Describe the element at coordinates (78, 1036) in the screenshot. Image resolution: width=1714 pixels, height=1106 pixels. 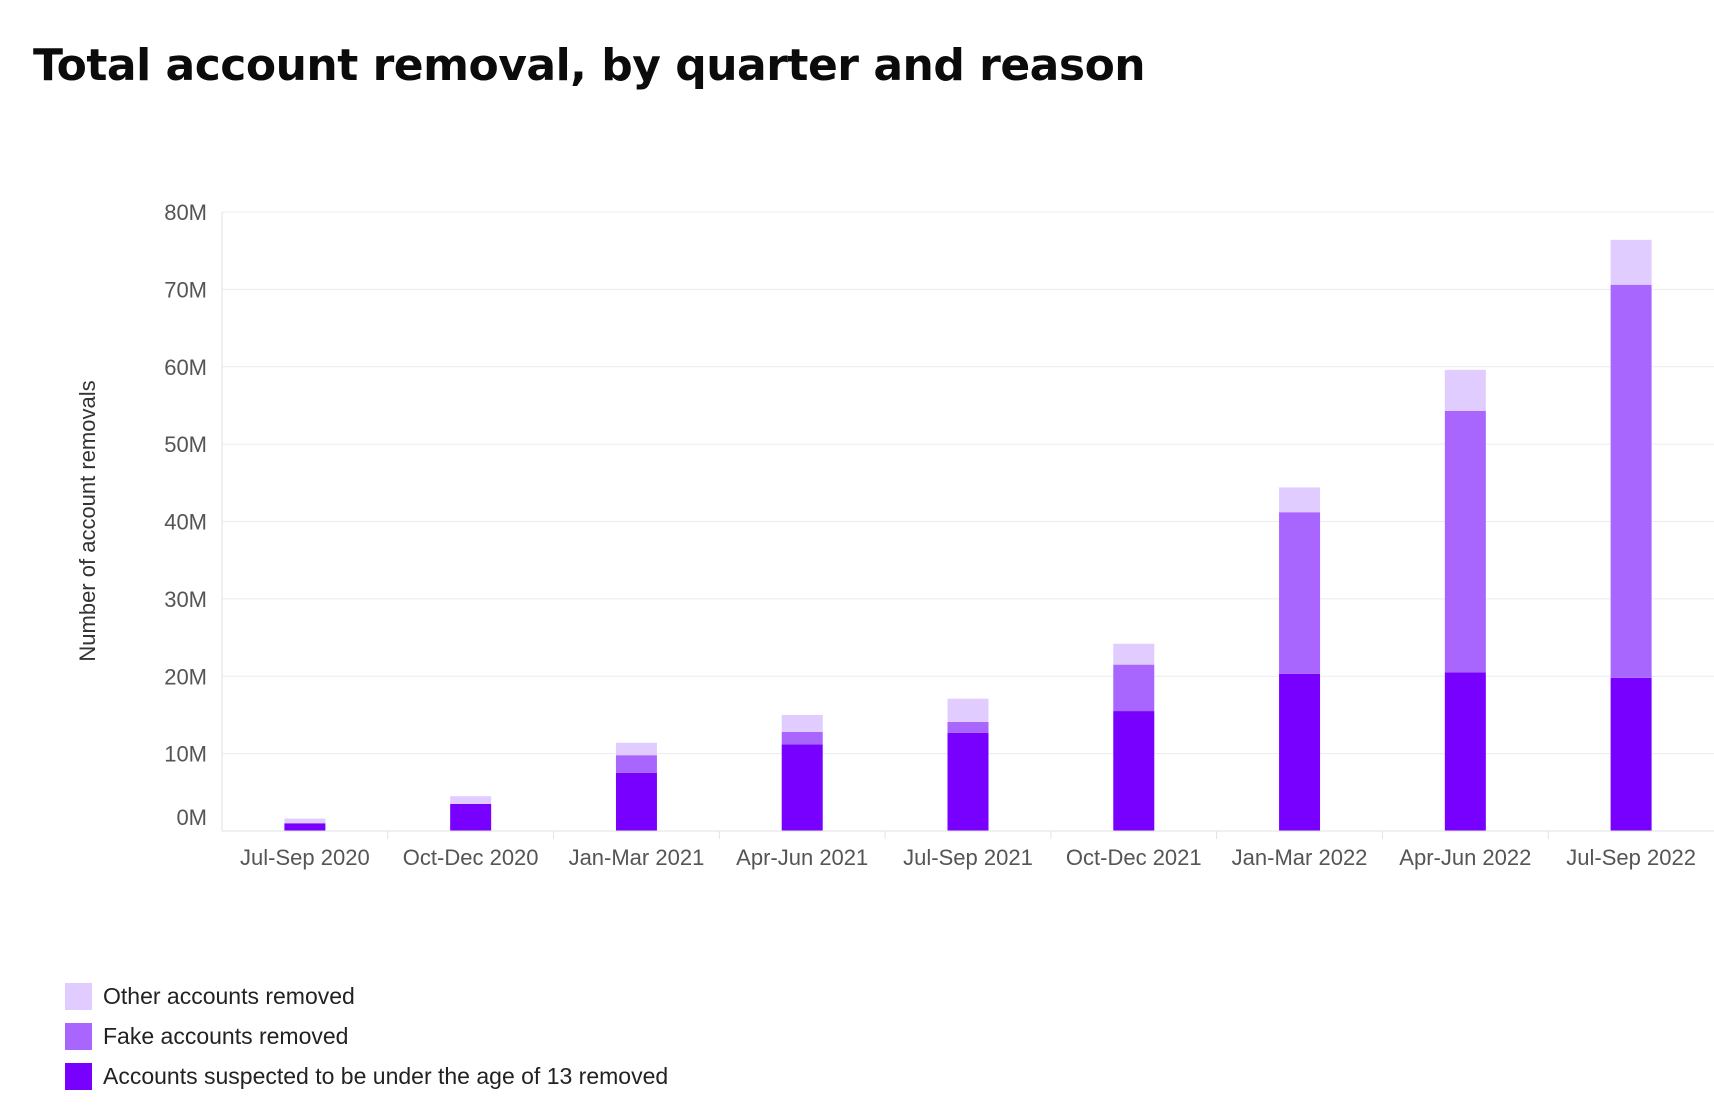
I see `legend-swatch-fake` at that location.